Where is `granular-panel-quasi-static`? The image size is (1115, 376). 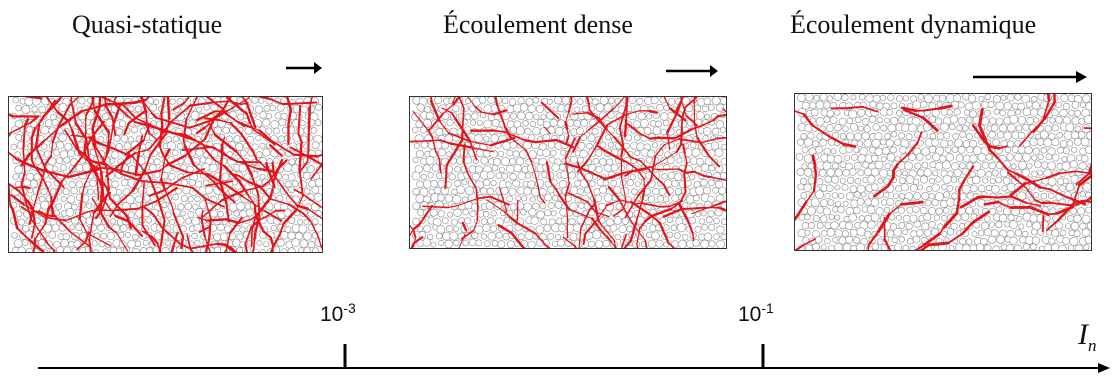 granular-panel-quasi-static is located at coordinates (165, 174).